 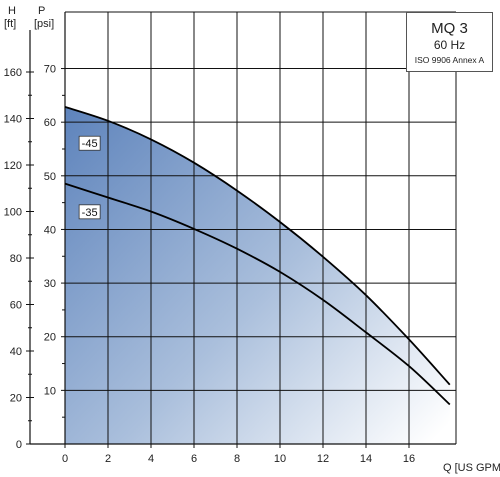 I want to click on chart-title: MQ 3, so click(x=449, y=28).